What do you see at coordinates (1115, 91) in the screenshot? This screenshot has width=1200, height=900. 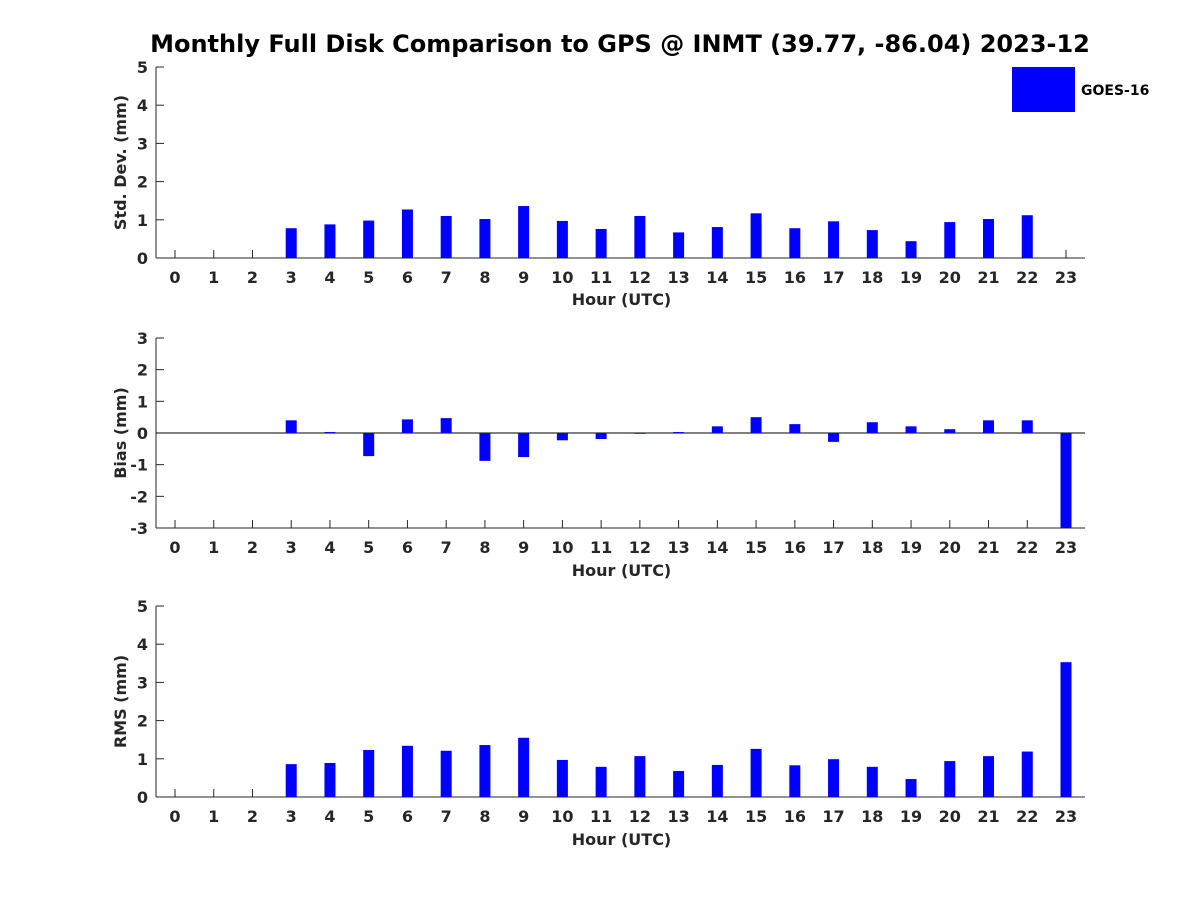 I see `legend-entry: GOES-16` at bounding box center [1115, 91].